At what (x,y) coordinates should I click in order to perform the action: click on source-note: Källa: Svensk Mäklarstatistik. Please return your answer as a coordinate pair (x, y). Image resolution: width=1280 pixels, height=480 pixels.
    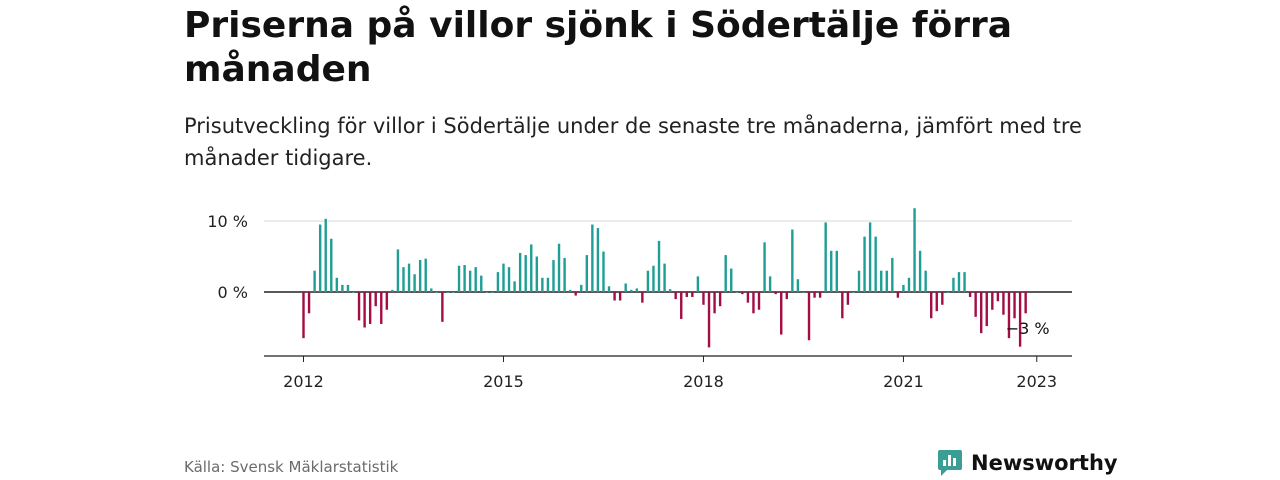
    Looking at the image, I should click on (291, 467).